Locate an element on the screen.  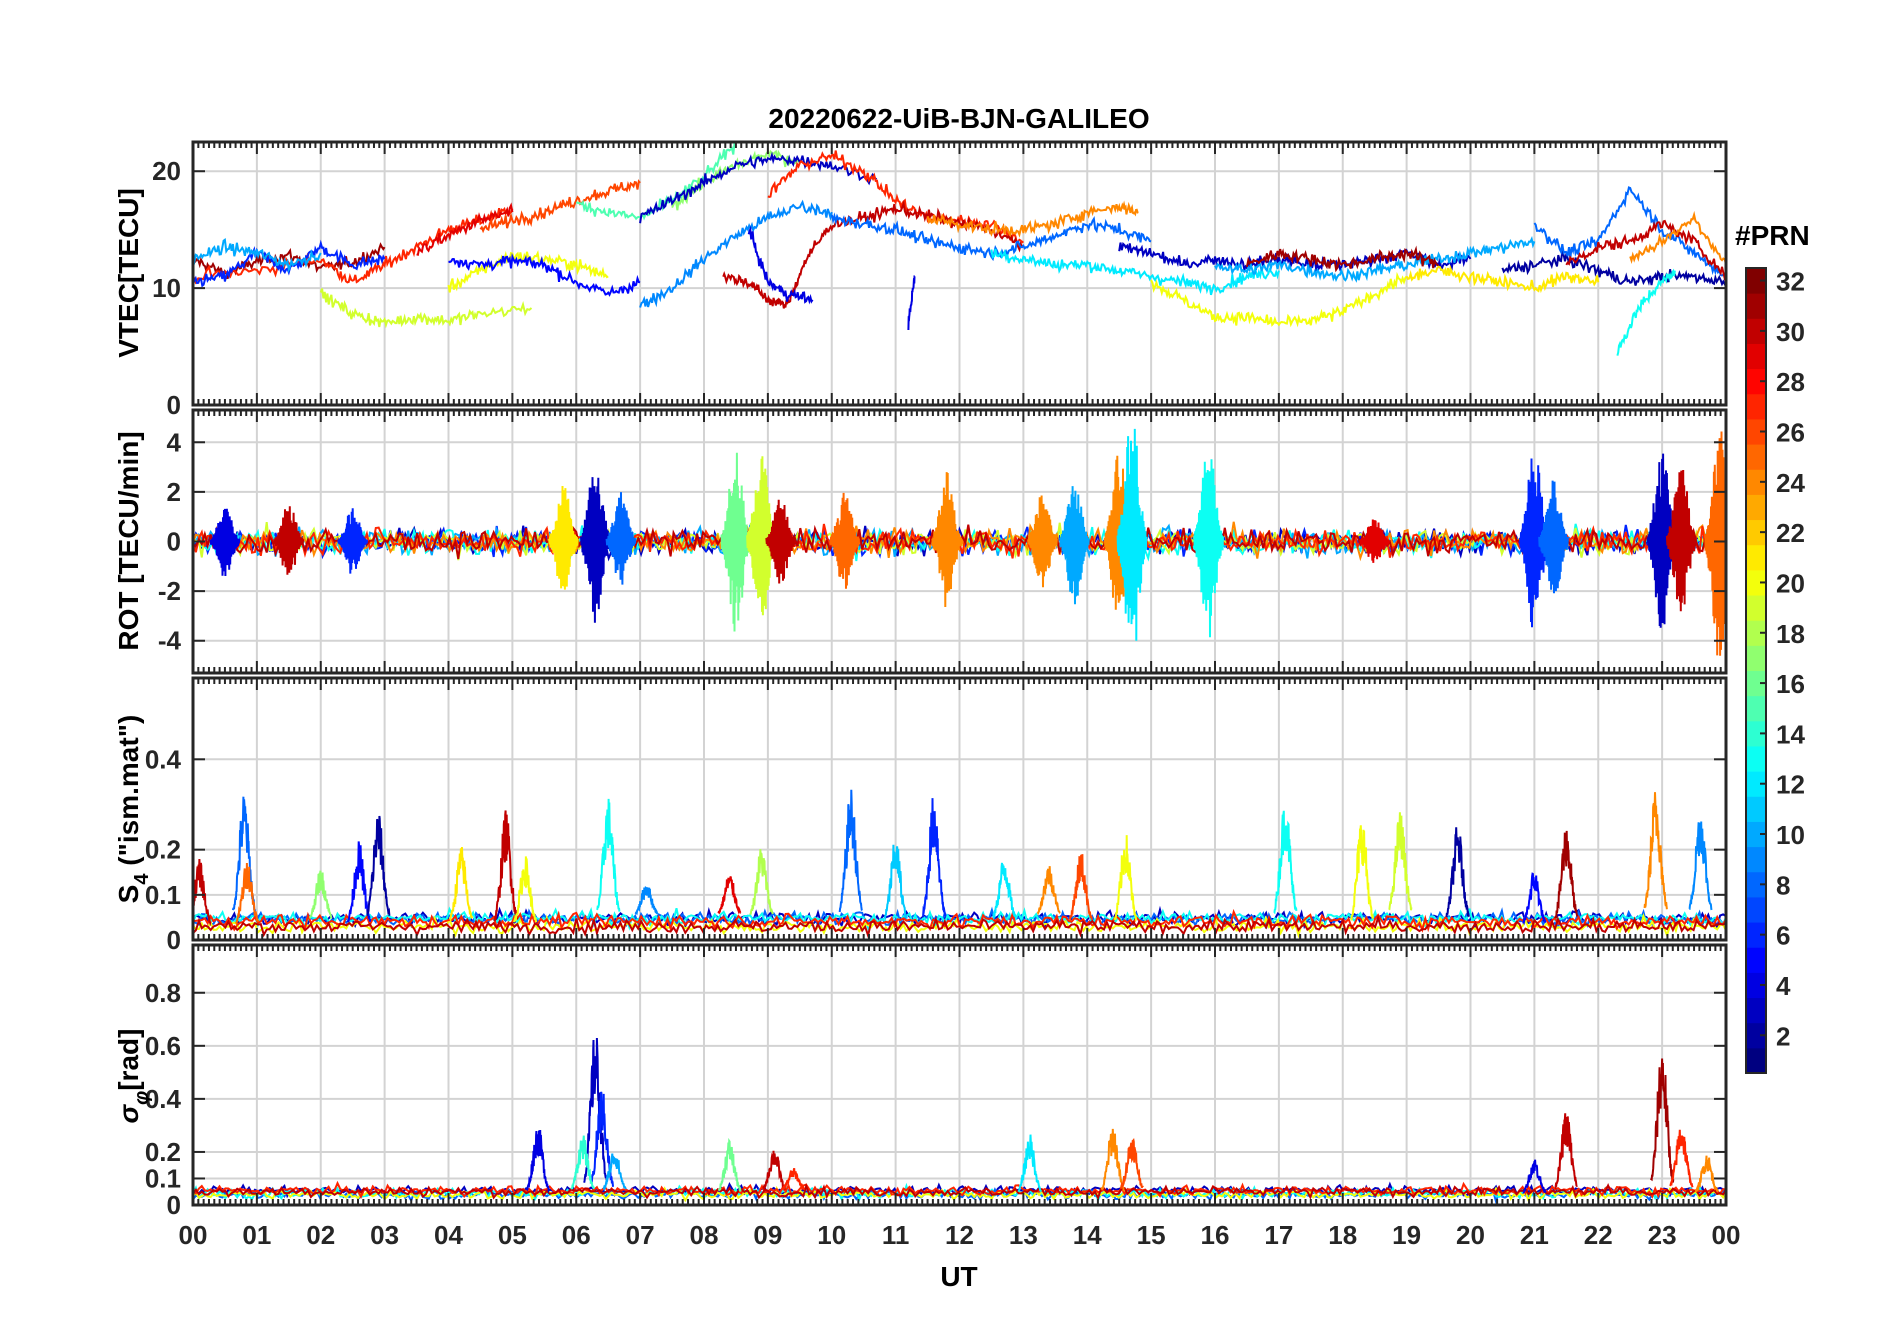
x-tick-label: 23 is located at coordinates (1662, 1235).